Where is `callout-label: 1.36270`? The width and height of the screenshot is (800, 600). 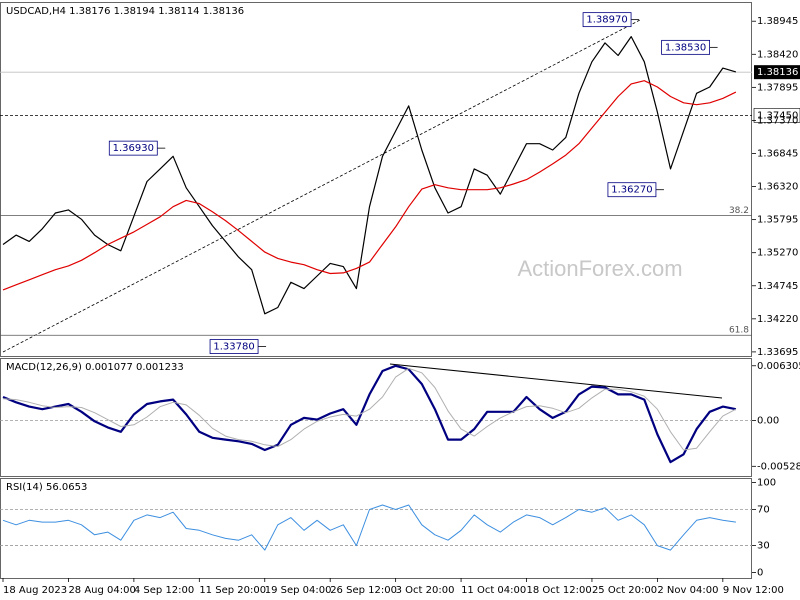
callout-label: 1.36270 is located at coordinates (631, 190).